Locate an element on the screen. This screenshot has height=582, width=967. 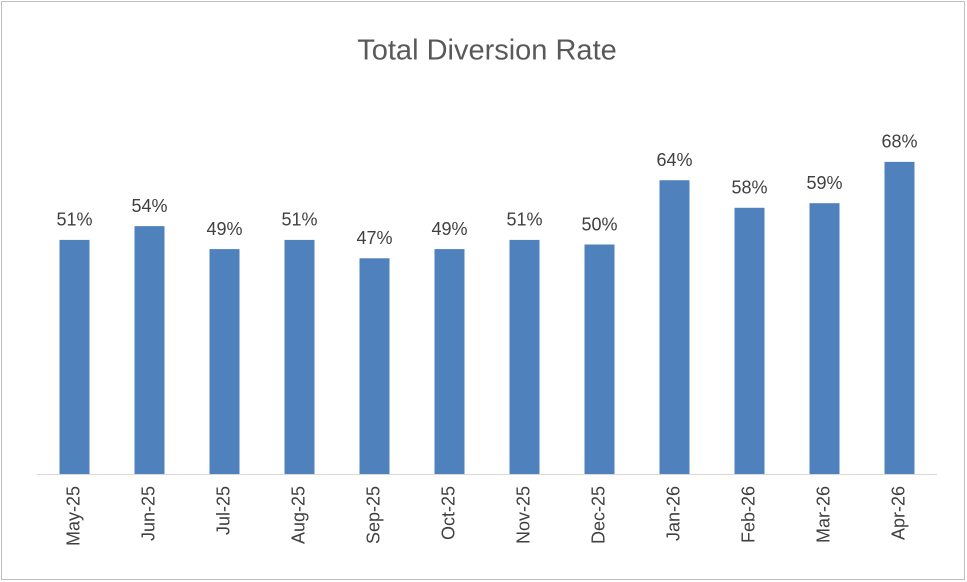
x-tick-label: Oct-25 is located at coordinates (448, 513).